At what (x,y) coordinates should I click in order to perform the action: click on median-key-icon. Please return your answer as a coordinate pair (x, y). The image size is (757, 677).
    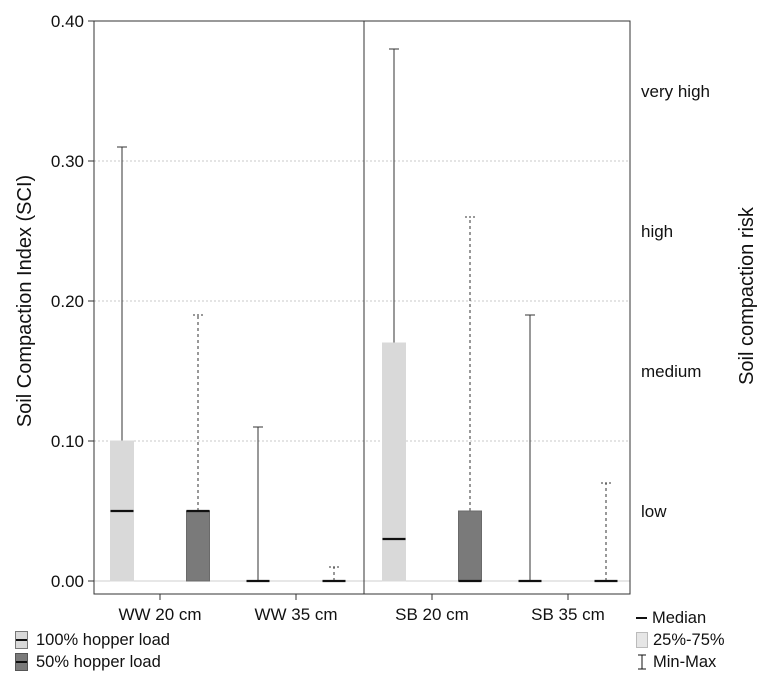
    Looking at the image, I should click on (641, 618).